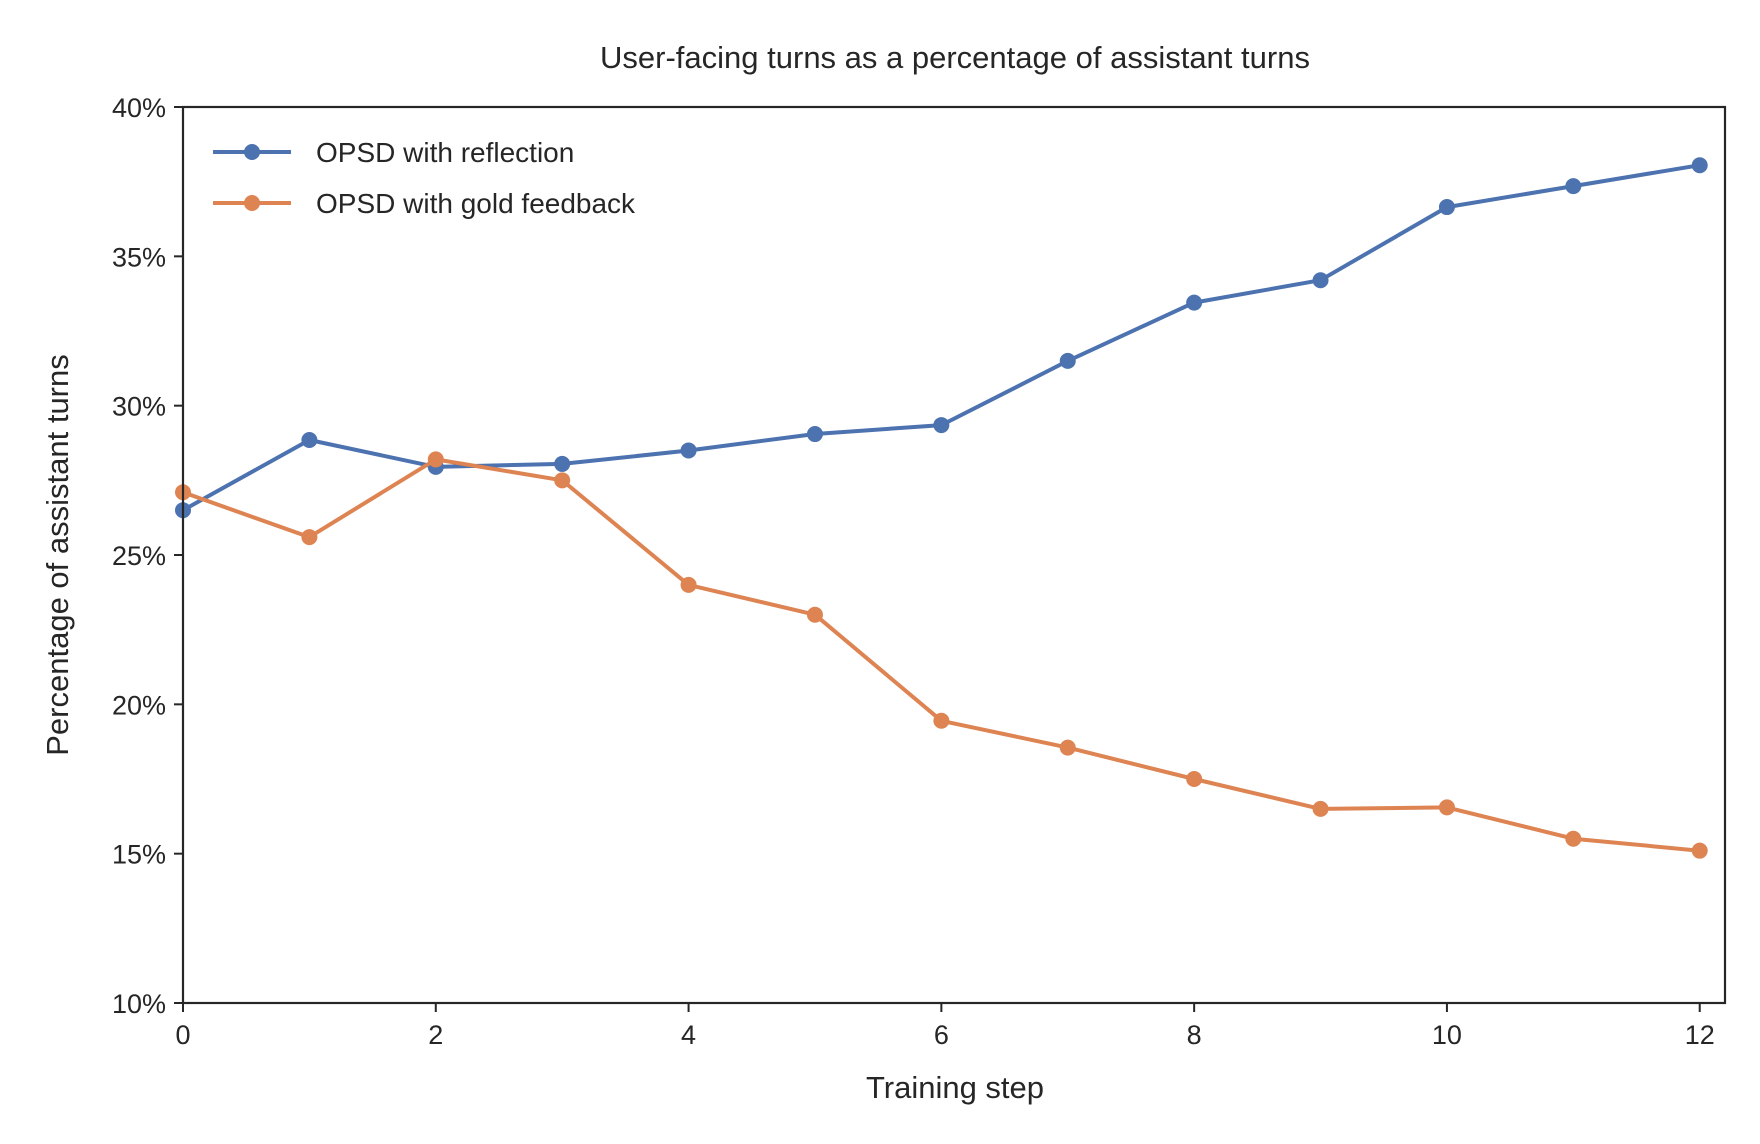  What do you see at coordinates (941, 1035) in the screenshot?
I see `x-tick-label: 6` at bounding box center [941, 1035].